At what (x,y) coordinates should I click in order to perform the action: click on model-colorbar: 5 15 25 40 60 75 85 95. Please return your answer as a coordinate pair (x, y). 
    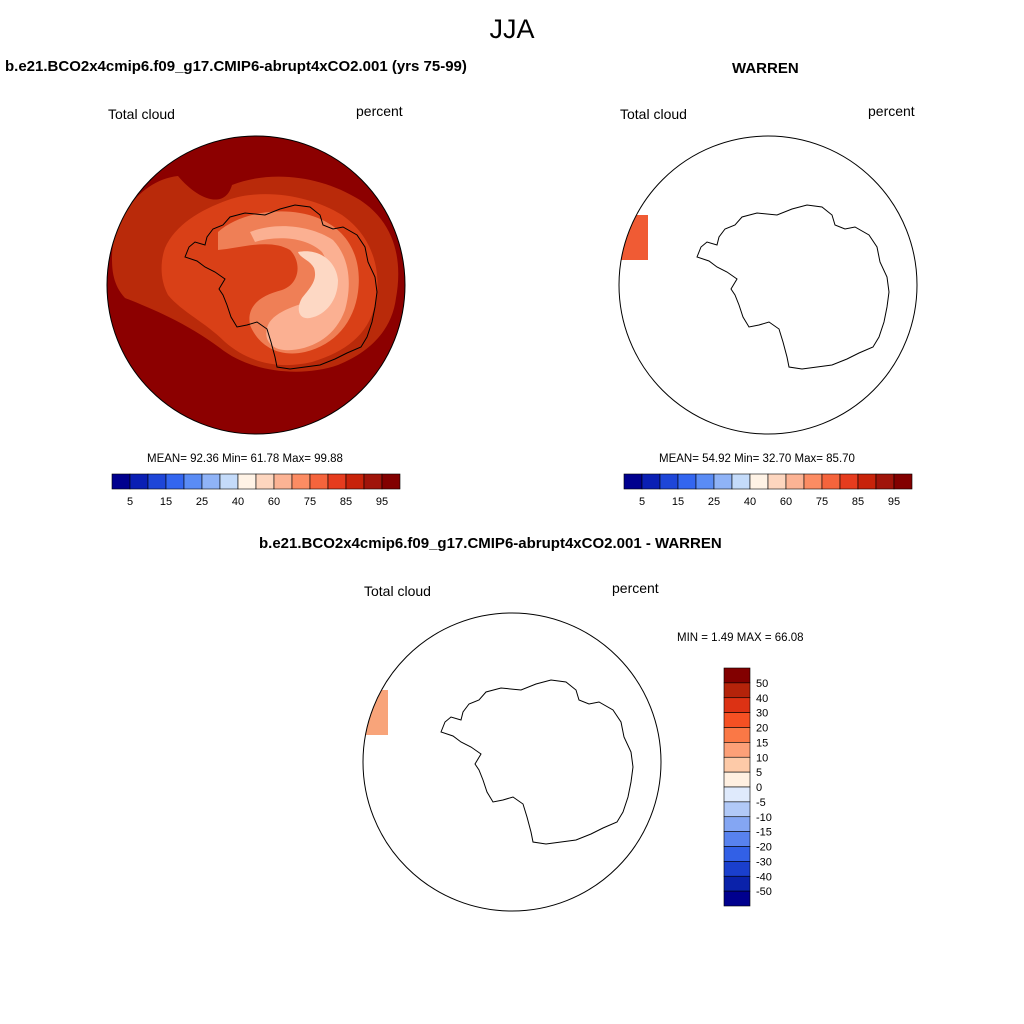
    Looking at the image, I should click on (256, 490).